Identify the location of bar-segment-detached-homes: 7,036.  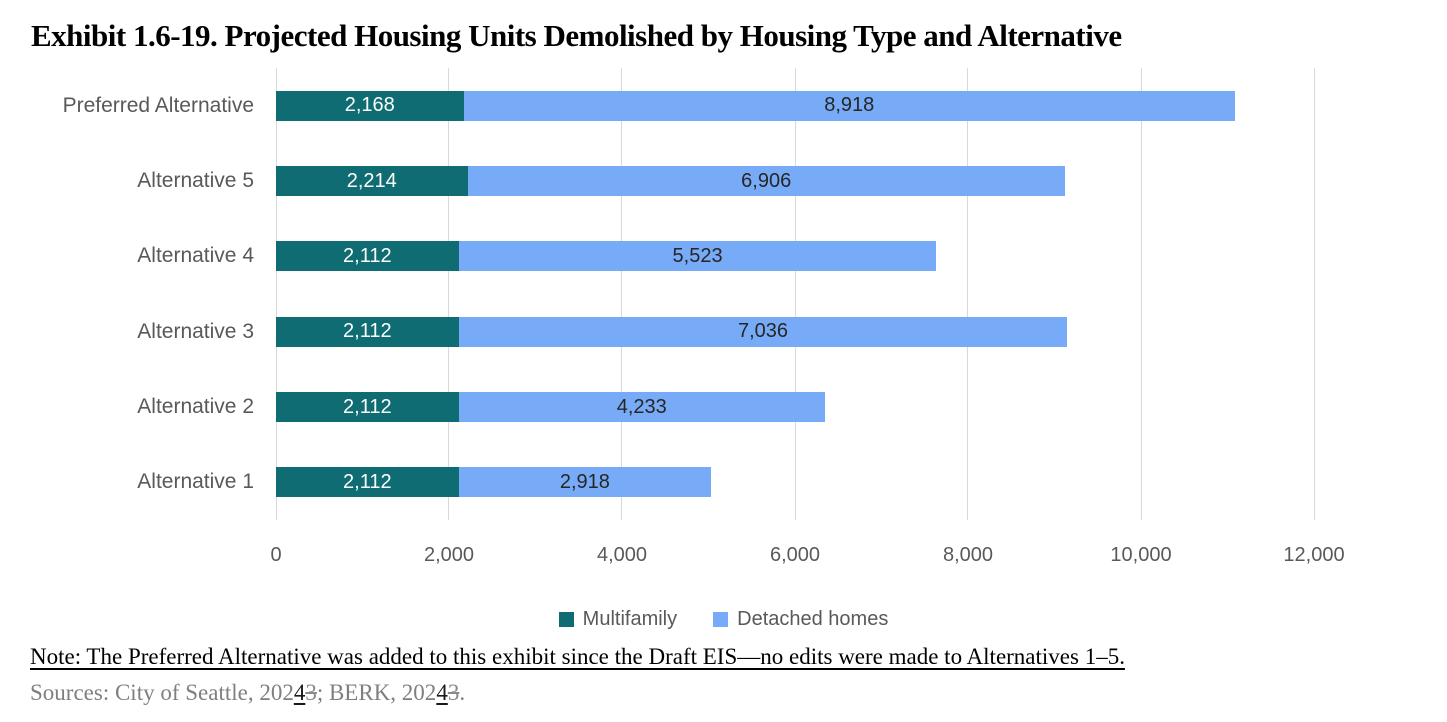
(763, 331).